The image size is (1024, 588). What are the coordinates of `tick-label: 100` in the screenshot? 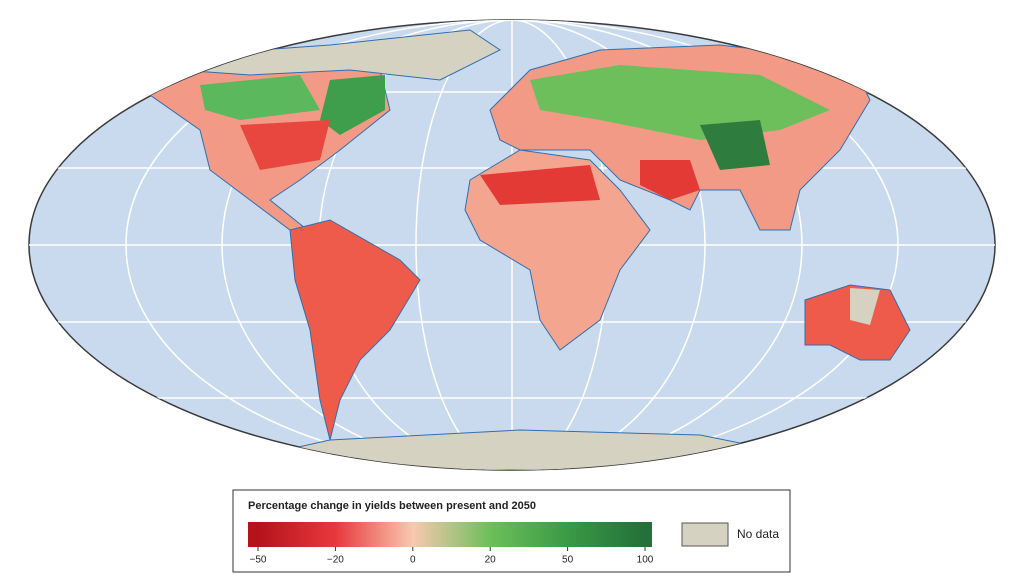 It's located at (645, 560).